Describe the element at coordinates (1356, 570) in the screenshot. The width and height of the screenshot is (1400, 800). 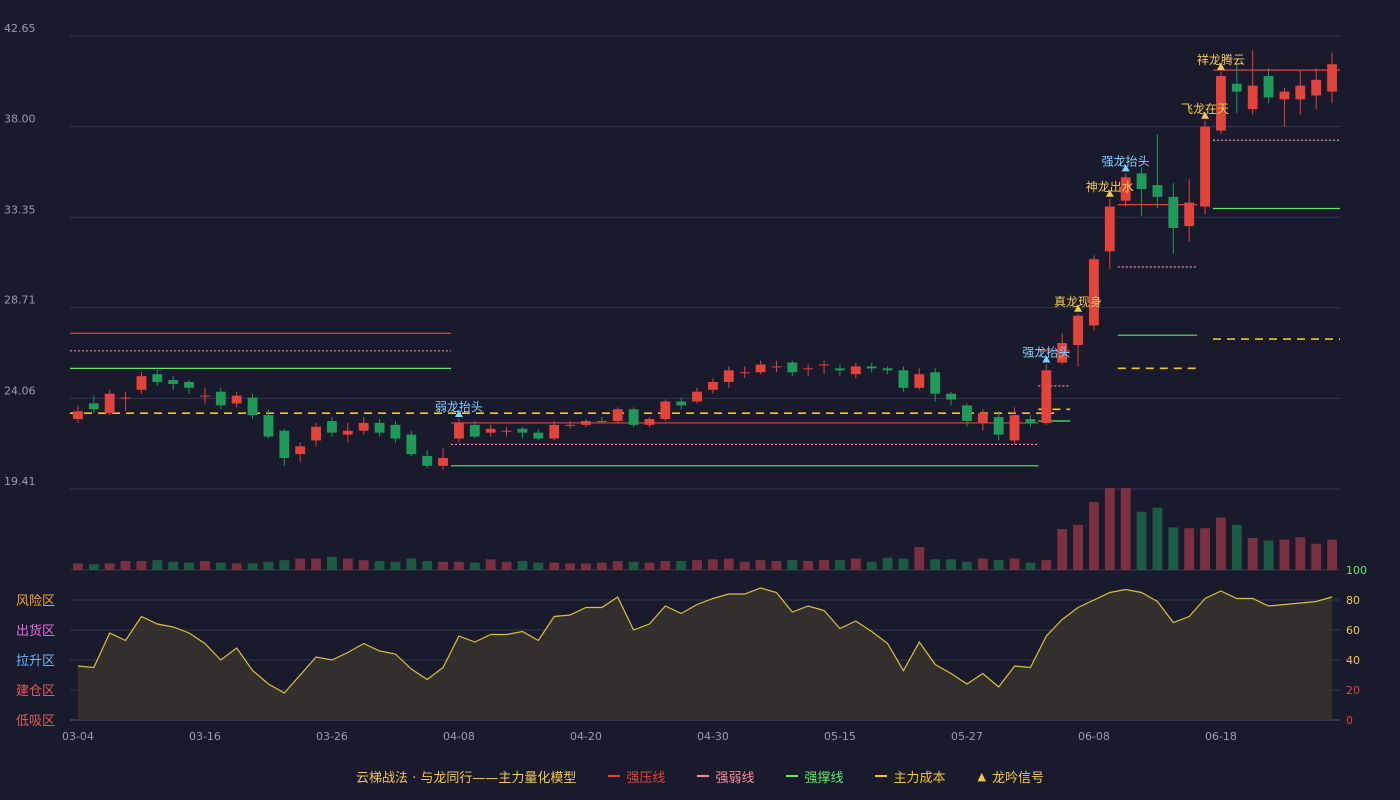
I see `indicator-tick-label: 100` at that location.